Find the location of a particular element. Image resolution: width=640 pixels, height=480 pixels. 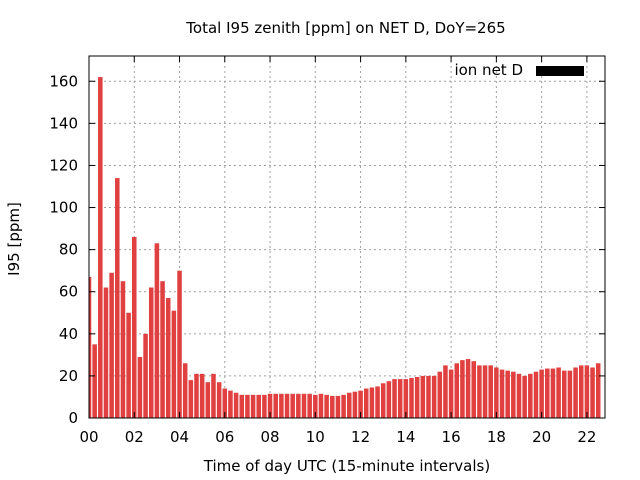

y-tick-label: 40 is located at coordinates (68, 334).